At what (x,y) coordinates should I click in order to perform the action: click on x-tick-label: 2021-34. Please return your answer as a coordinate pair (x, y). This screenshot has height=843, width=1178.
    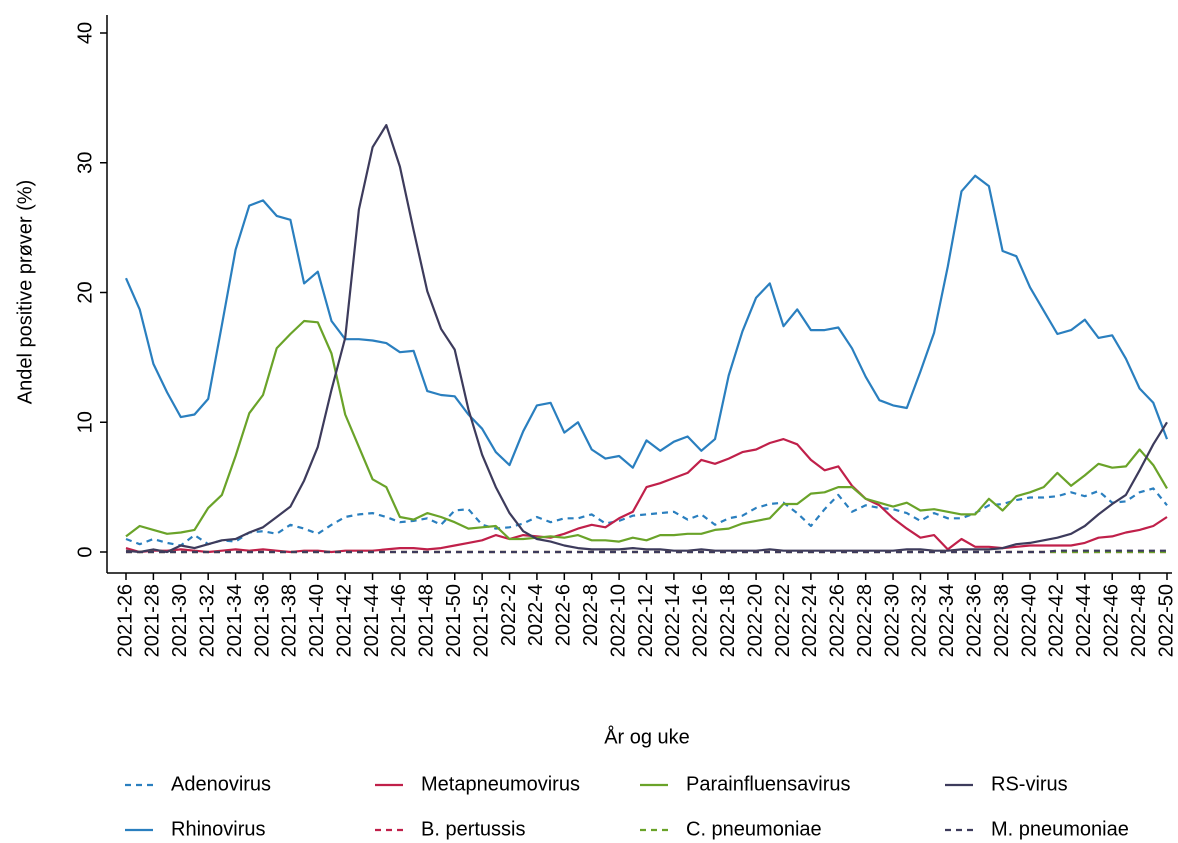
    Looking at the image, I should click on (235, 620).